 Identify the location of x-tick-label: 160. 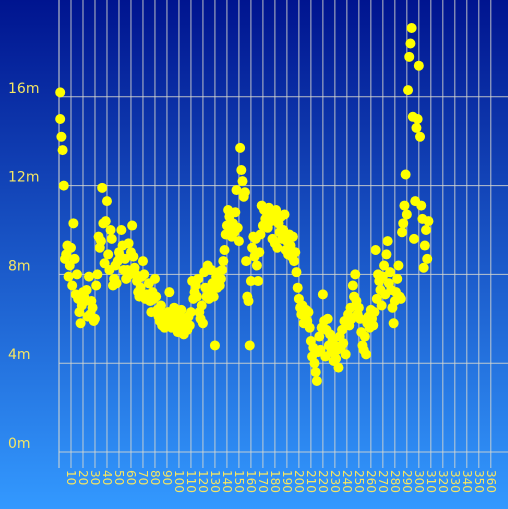
(251, 481).